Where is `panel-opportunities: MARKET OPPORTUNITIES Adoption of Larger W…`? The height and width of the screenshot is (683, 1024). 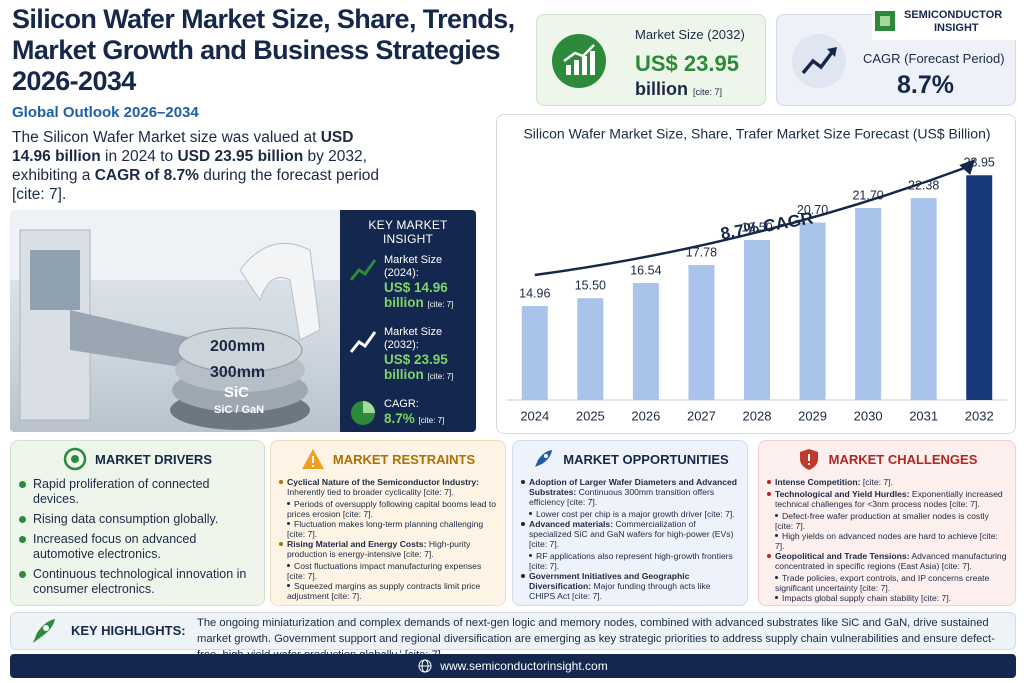
panel-opportunities: MARKET OPPORTUNITIES Adoption of Larger W… is located at coordinates (630, 523).